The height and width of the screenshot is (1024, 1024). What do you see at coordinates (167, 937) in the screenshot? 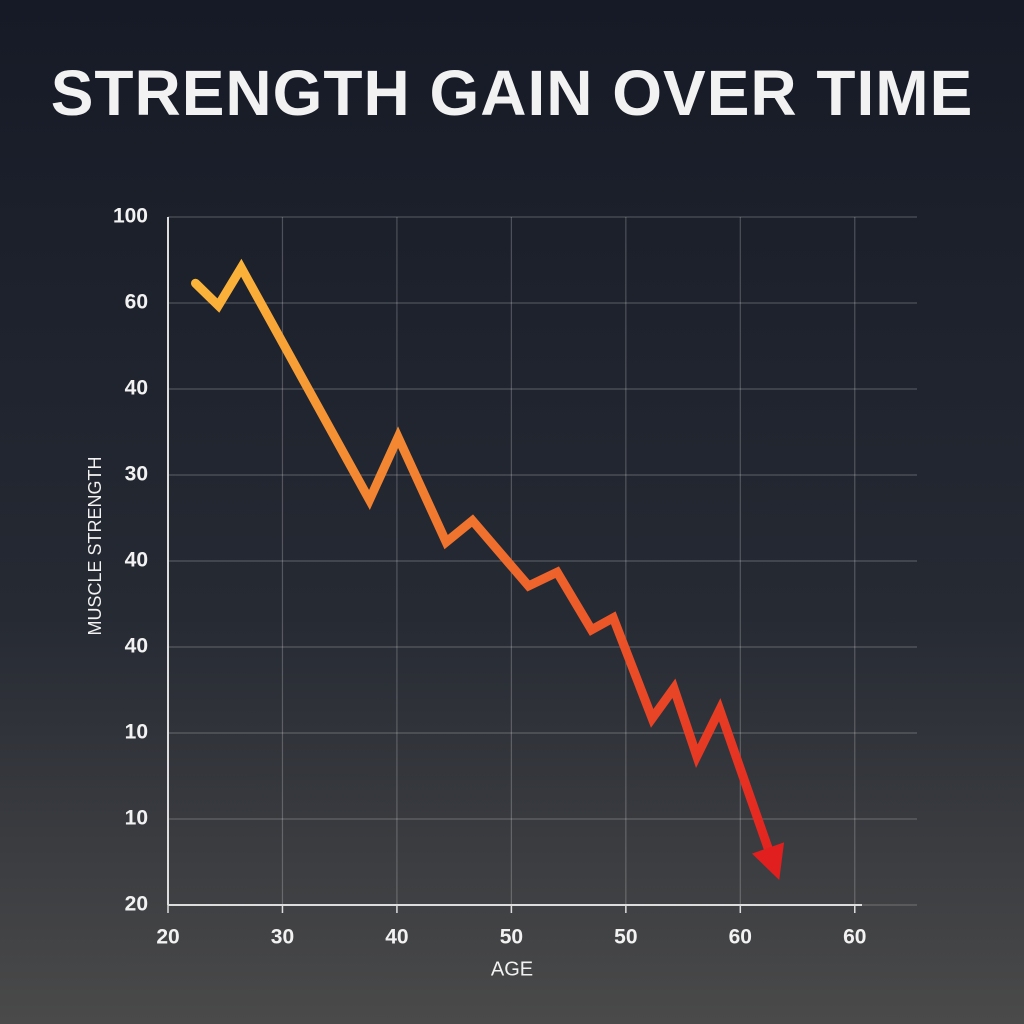
I see `x-tick-label: 20` at bounding box center [167, 937].